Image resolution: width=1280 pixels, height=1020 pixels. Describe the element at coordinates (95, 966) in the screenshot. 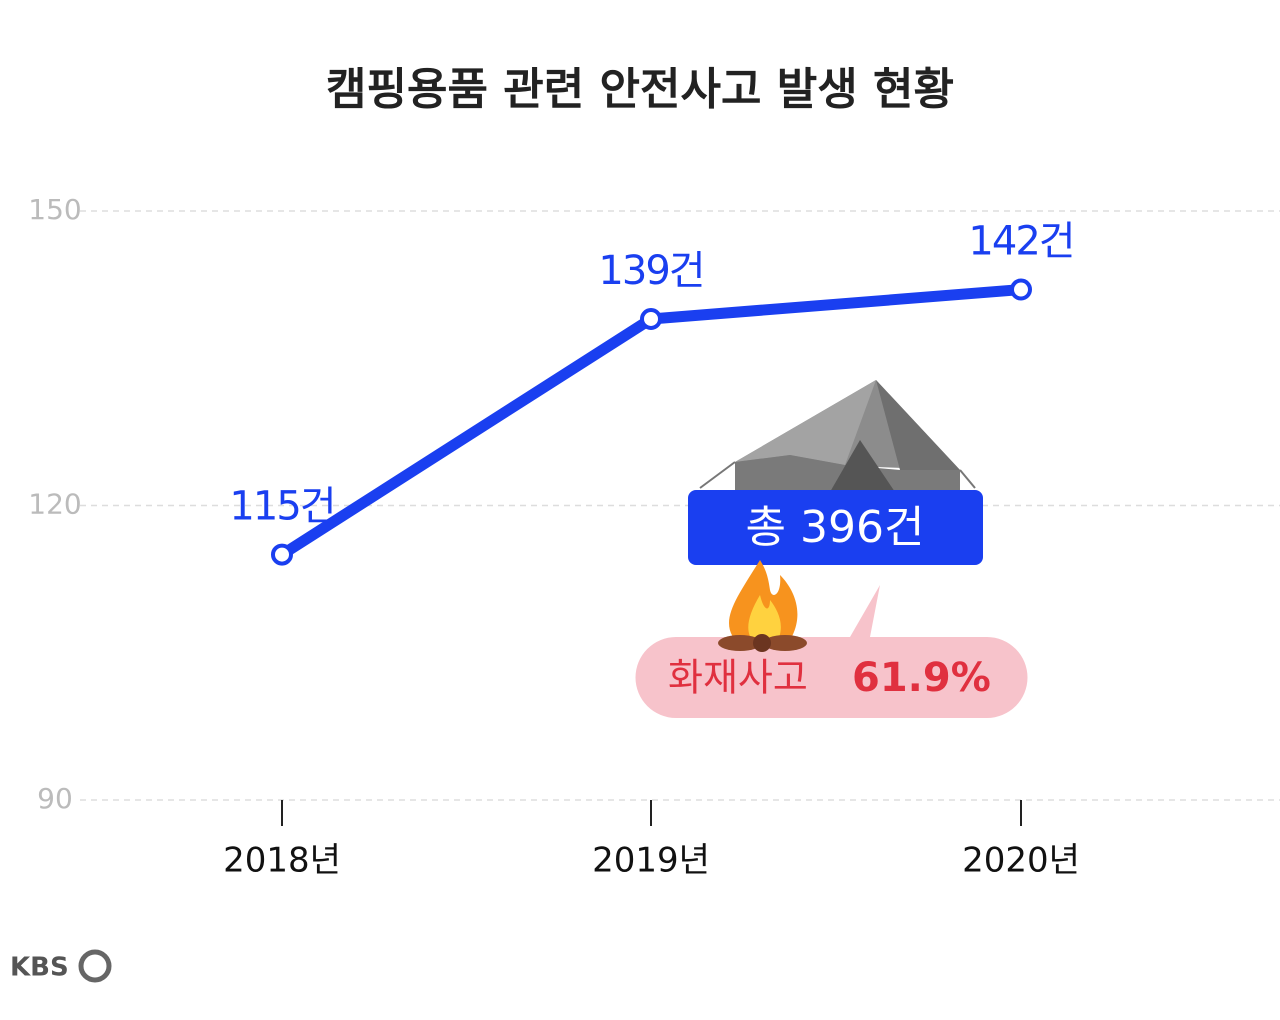

I see `logo-mark` at that location.